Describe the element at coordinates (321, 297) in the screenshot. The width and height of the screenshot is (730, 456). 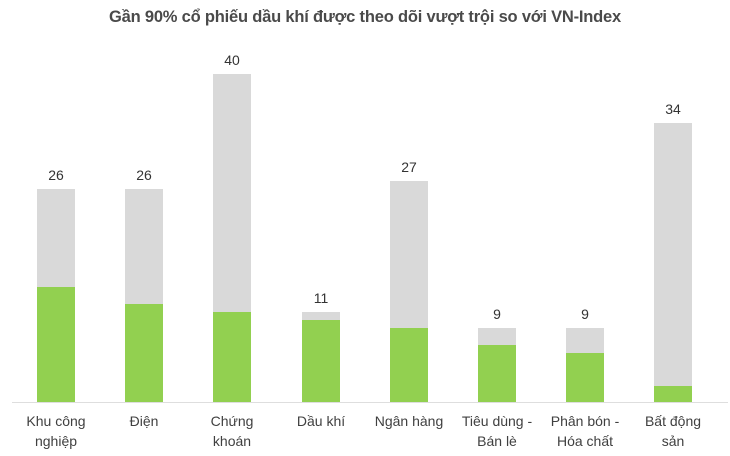
I see `data-label: 11` at that location.